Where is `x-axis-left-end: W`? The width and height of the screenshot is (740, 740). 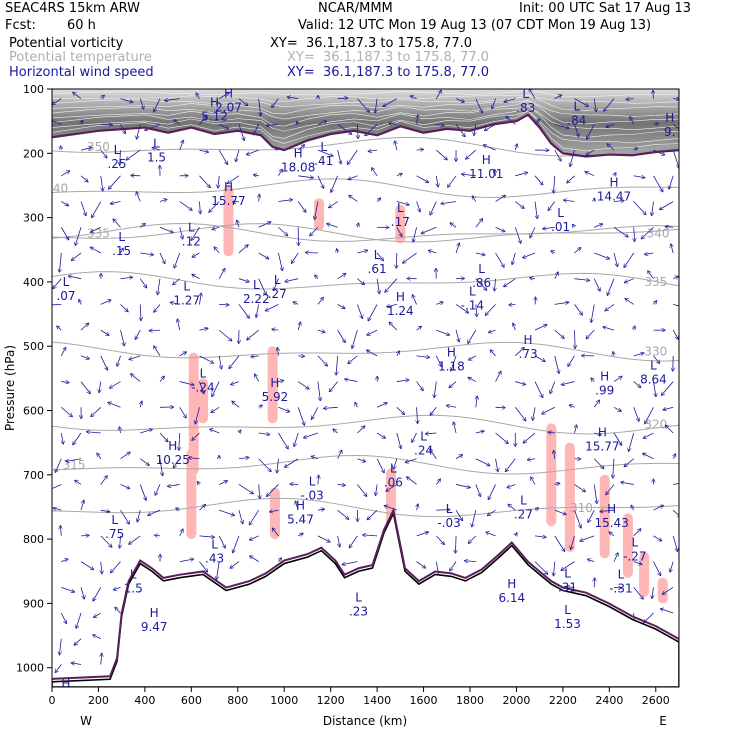 x-axis-left-end: W is located at coordinates (86, 721).